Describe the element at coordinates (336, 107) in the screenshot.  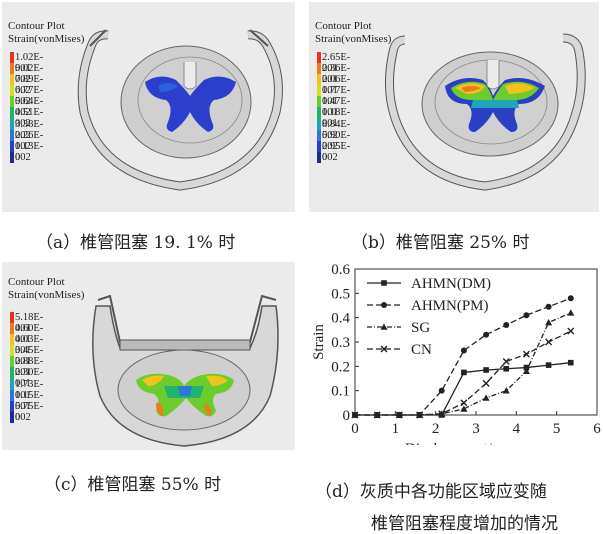
I see `legend-value: 1.47E-001` at that location.